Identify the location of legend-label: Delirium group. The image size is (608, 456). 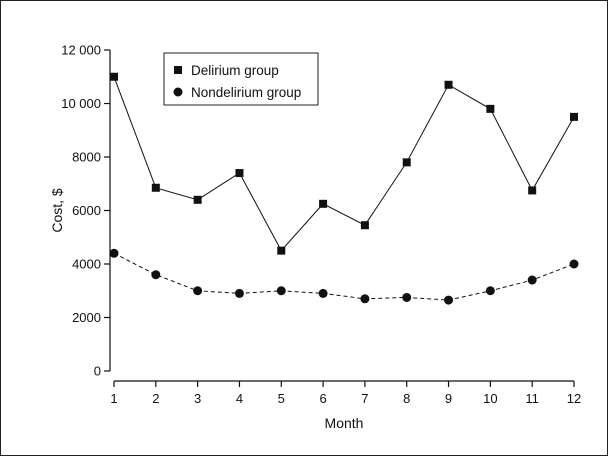
(235, 70).